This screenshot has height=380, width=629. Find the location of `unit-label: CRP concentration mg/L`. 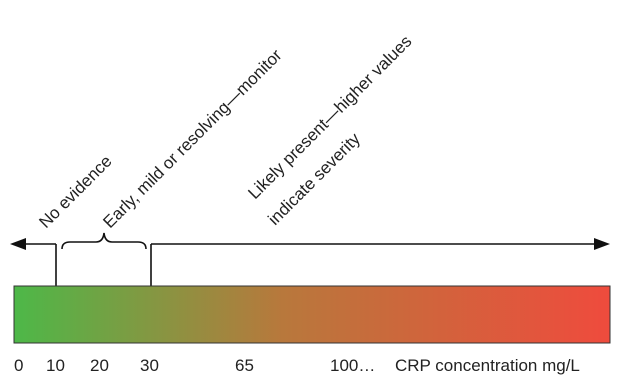

unit-label: CRP concentration mg/L is located at coordinates (487, 365).